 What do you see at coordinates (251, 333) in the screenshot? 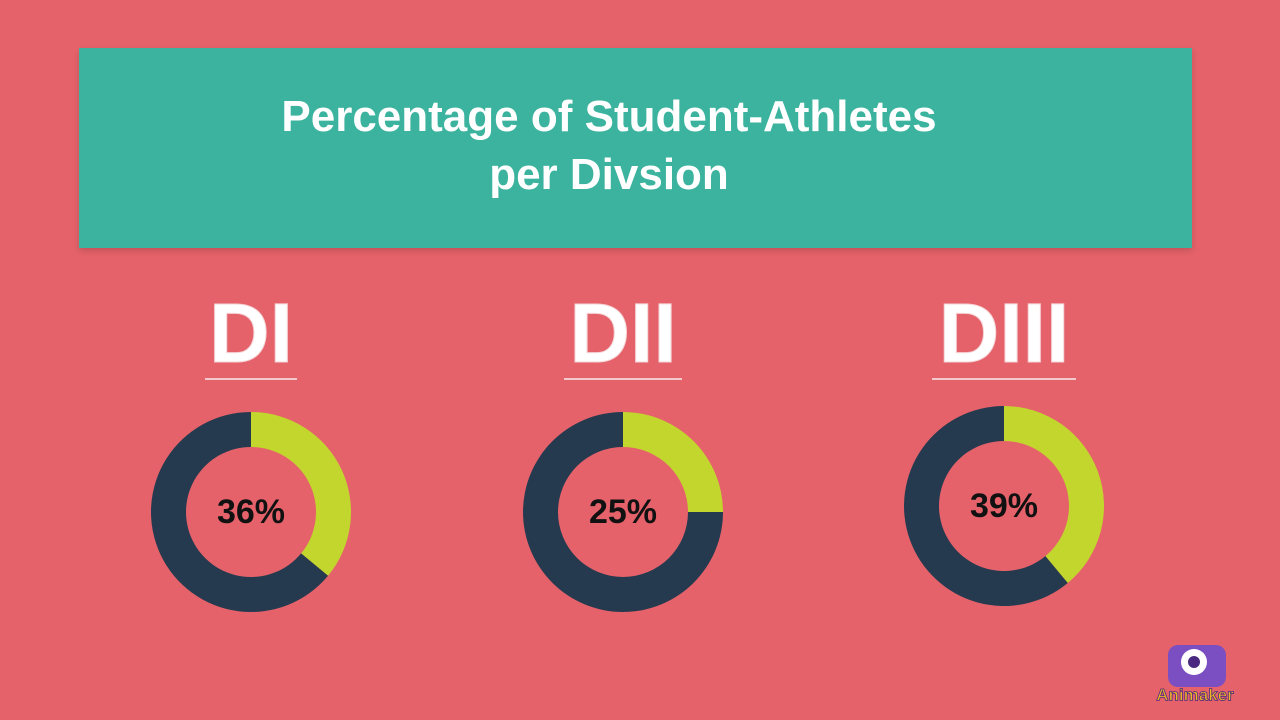
I see `division-label: DI` at bounding box center [251, 333].